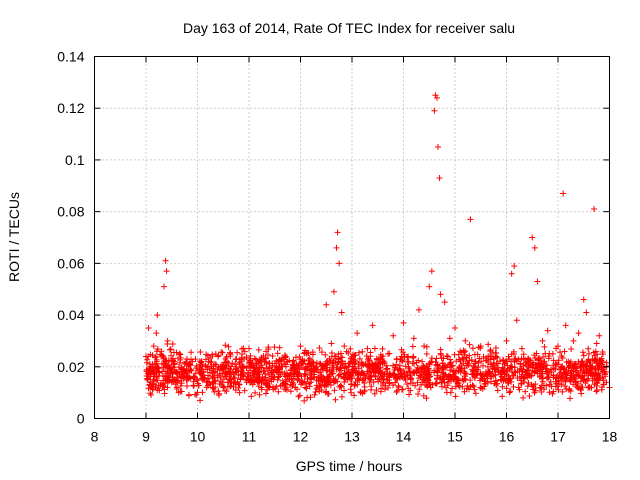  I want to click on y-tick-label: 0.06, so click(70, 263).